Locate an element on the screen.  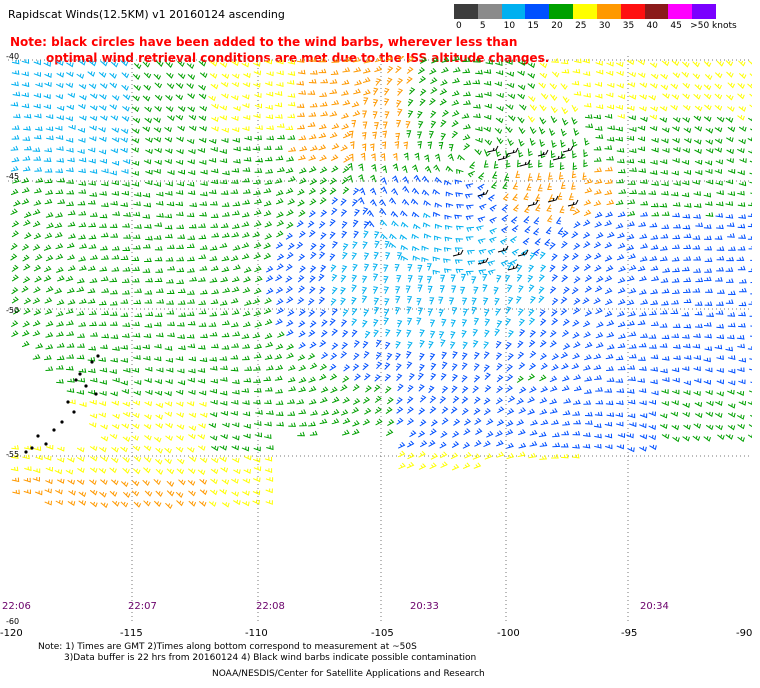
latitude-label: -40 is located at coordinates (13, 56).